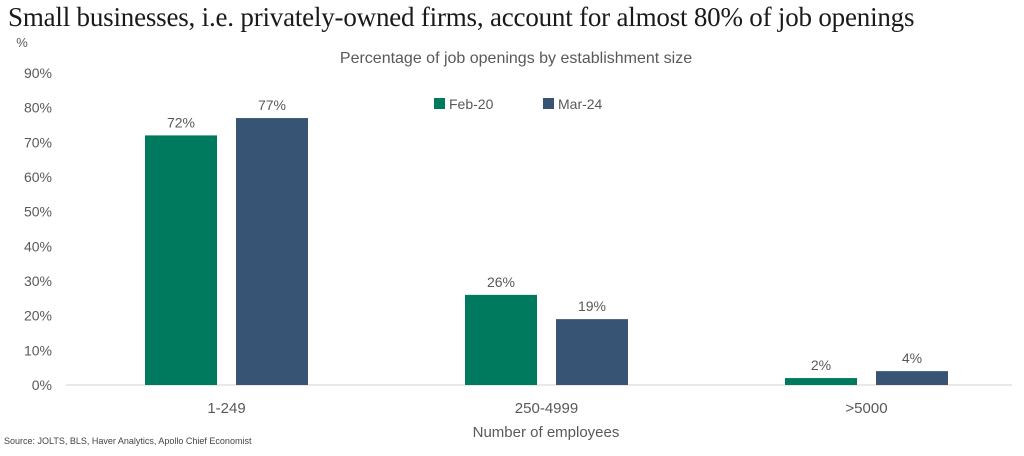  What do you see at coordinates (518, 104) in the screenshot?
I see `legend: Feb-20 Mar-24` at bounding box center [518, 104].